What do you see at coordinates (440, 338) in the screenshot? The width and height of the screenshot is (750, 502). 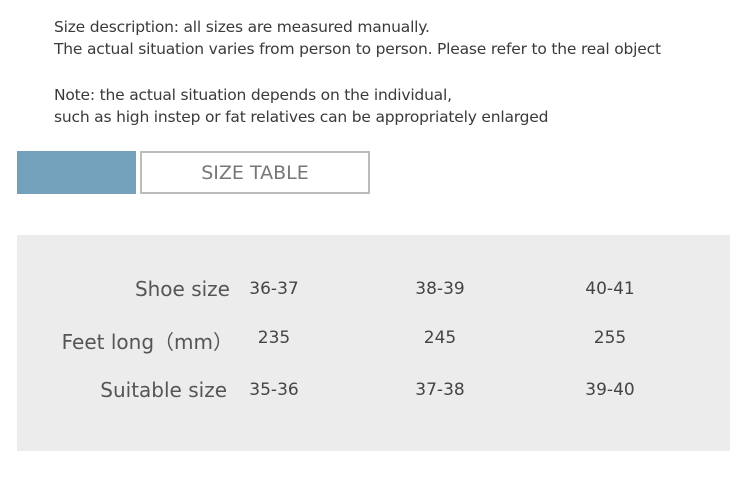 I see `table-cell: 245` at bounding box center [440, 338].